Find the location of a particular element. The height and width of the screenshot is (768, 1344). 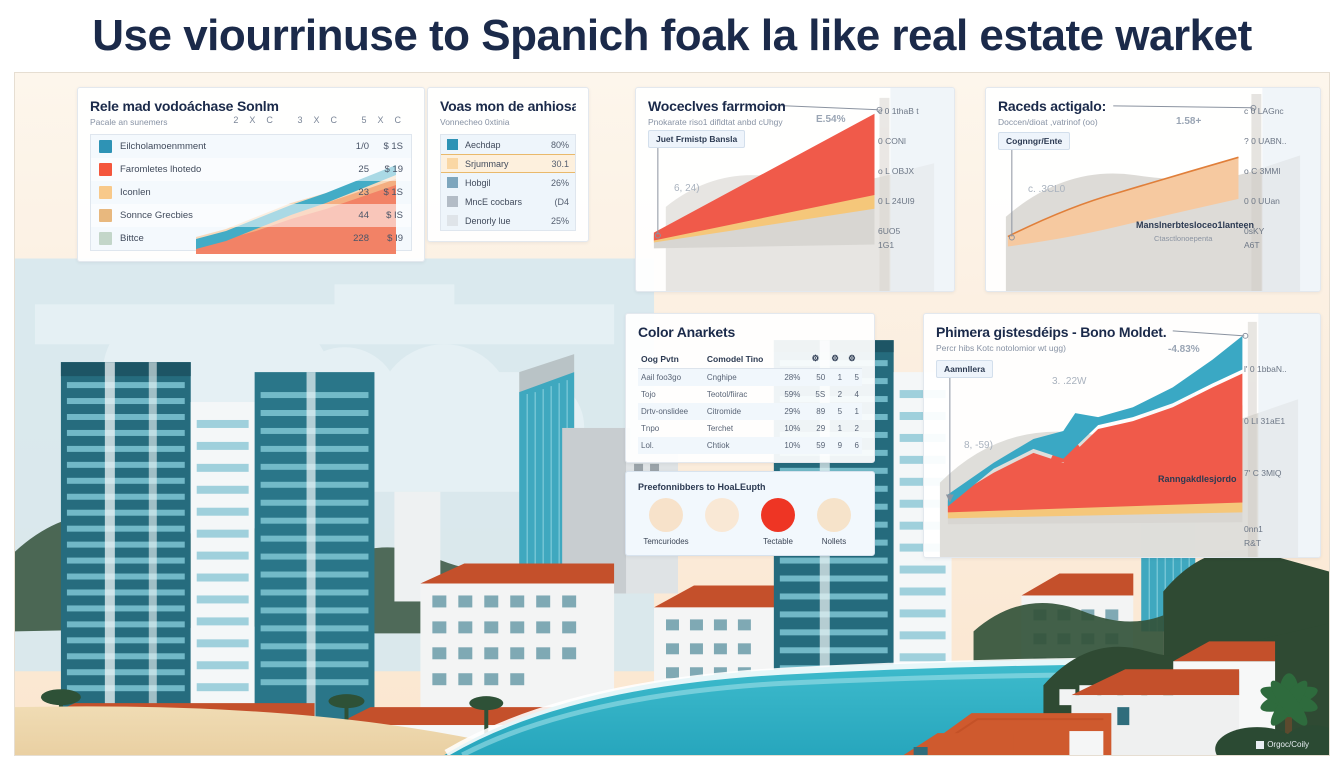

axis-tick: o L OBJX is located at coordinates (896, 171).